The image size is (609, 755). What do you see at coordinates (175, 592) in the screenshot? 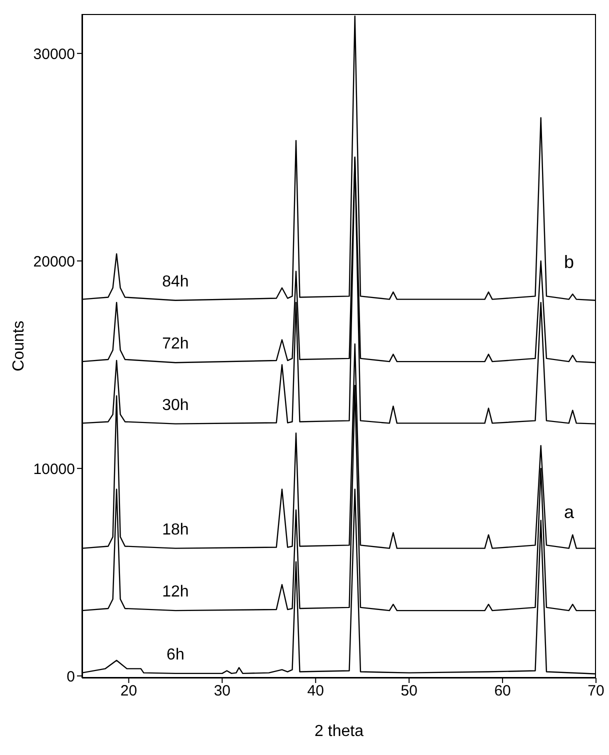
I see `series-label: 12h` at bounding box center [175, 592].